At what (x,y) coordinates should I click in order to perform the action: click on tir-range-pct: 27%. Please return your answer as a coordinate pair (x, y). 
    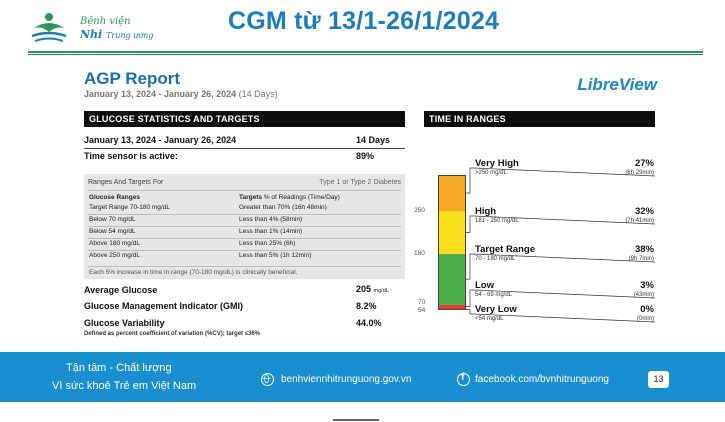
    Looking at the image, I should click on (644, 163).